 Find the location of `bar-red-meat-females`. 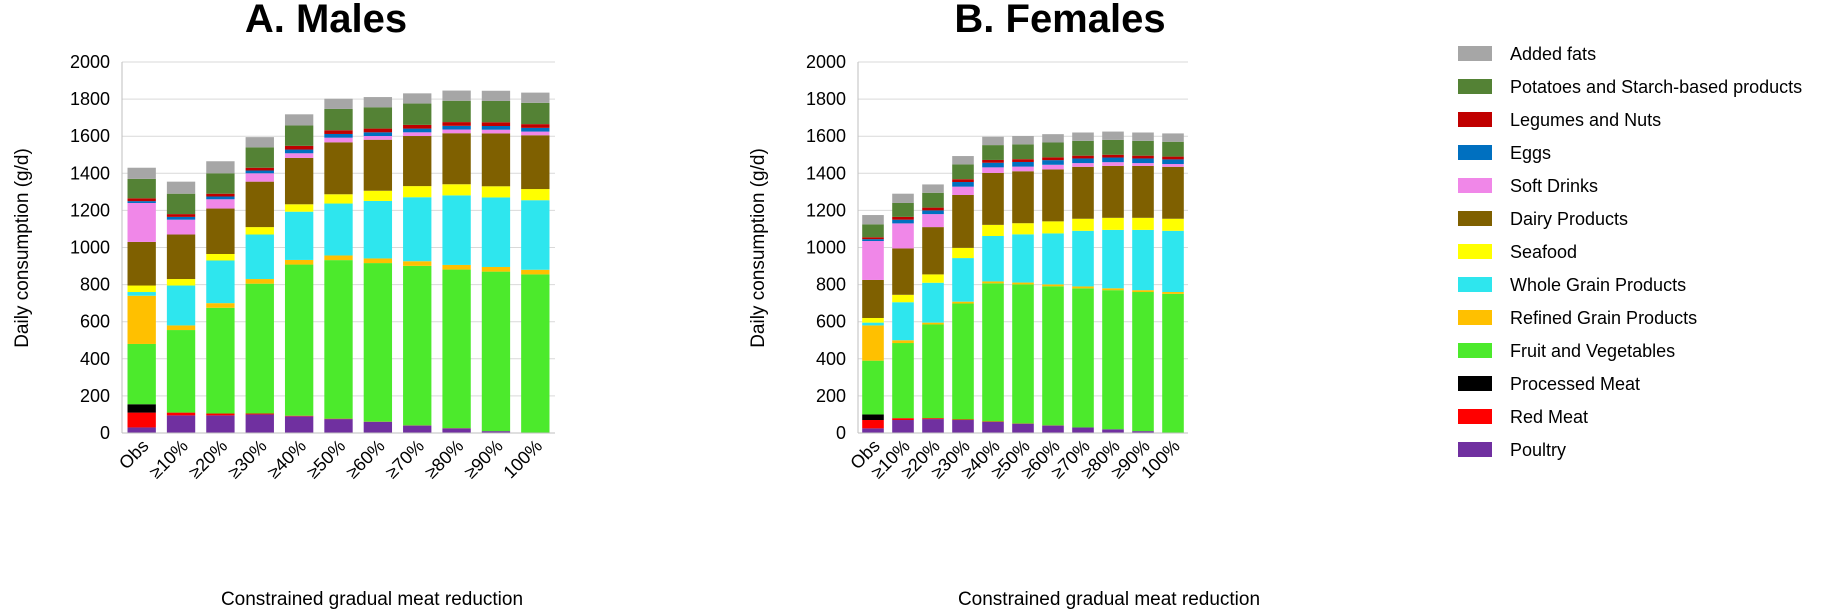

bar-red-meat-females is located at coordinates (963, 420).